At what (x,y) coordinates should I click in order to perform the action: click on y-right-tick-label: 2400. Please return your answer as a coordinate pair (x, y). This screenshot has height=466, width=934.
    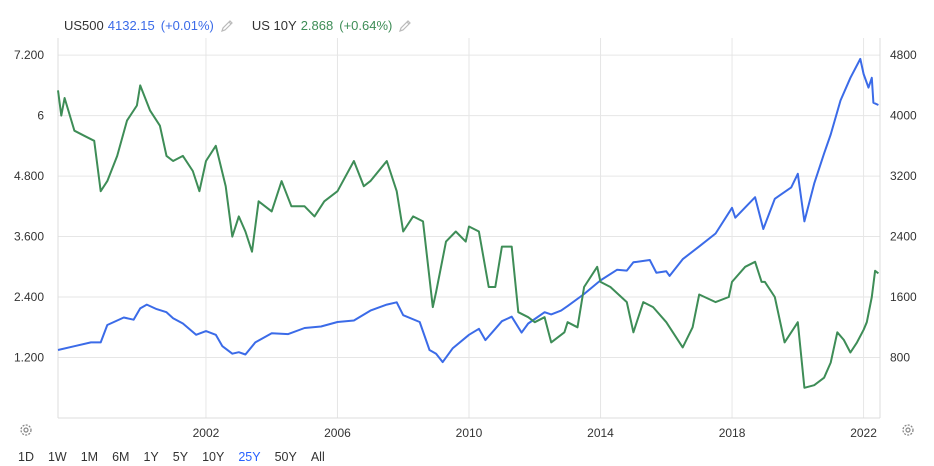
    Looking at the image, I should click on (903, 237).